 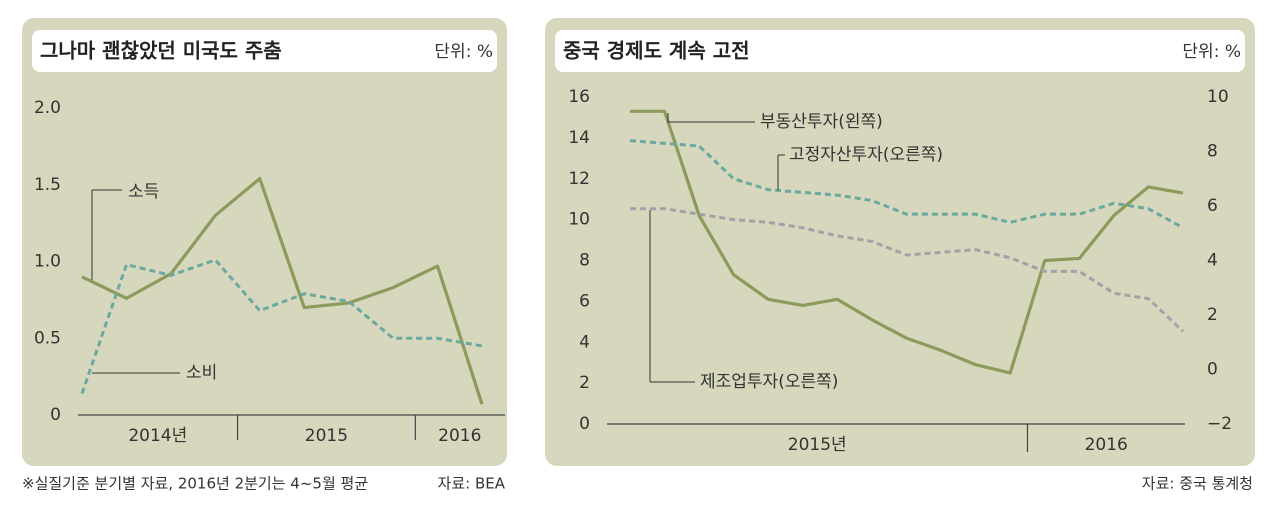 What do you see at coordinates (157, 436) in the screenshot?
I see `x-group-label: 2014년` at bounding box center [157, 436].